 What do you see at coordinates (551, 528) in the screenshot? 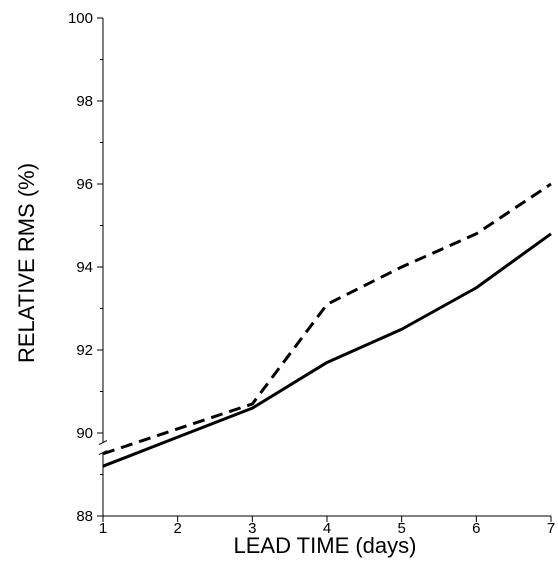
I see `x-tick-label: 7` at bounding box center [551, 528].